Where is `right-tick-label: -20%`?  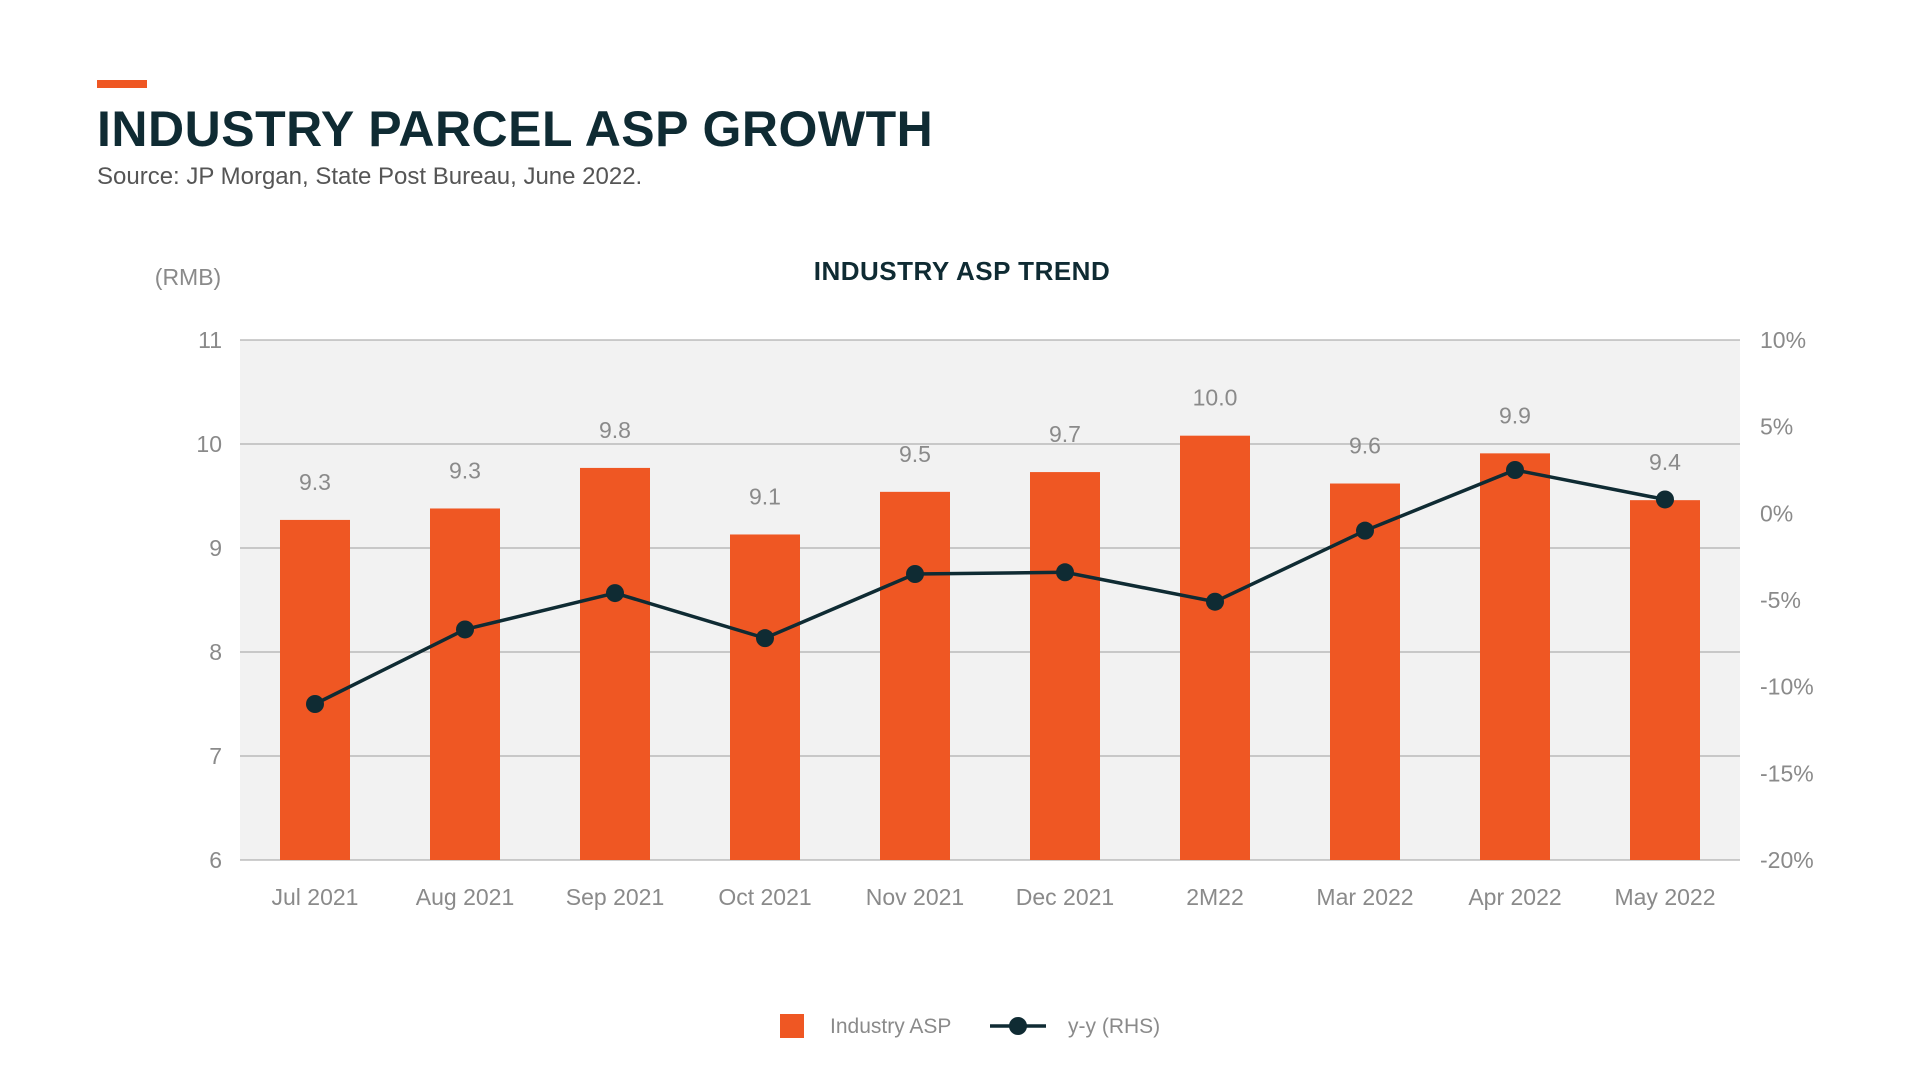 right-tick-label: -20% is located at coordinates (1787, 860).